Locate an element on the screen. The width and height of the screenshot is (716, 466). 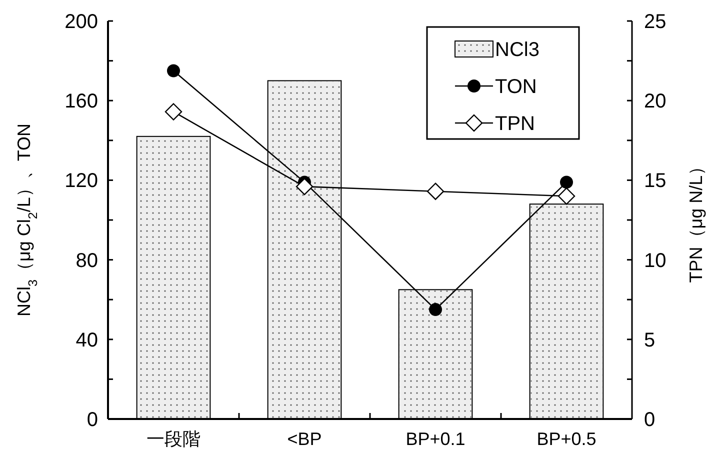
y2-tick-label: 5 is located at coordinates (650, 340).